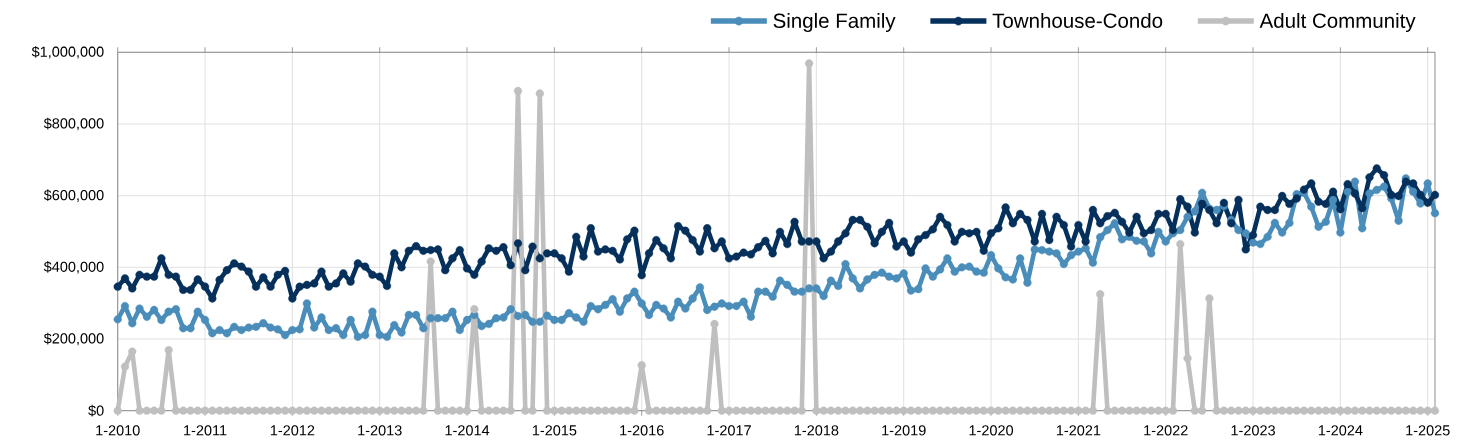 Image resolution: width=1476 pixels, height=443 pixels. What do you see at coordinates (1078, 430) in the screenshot?
I see `x-tick-label: 1-2021` at bounding box center [1078, 430].